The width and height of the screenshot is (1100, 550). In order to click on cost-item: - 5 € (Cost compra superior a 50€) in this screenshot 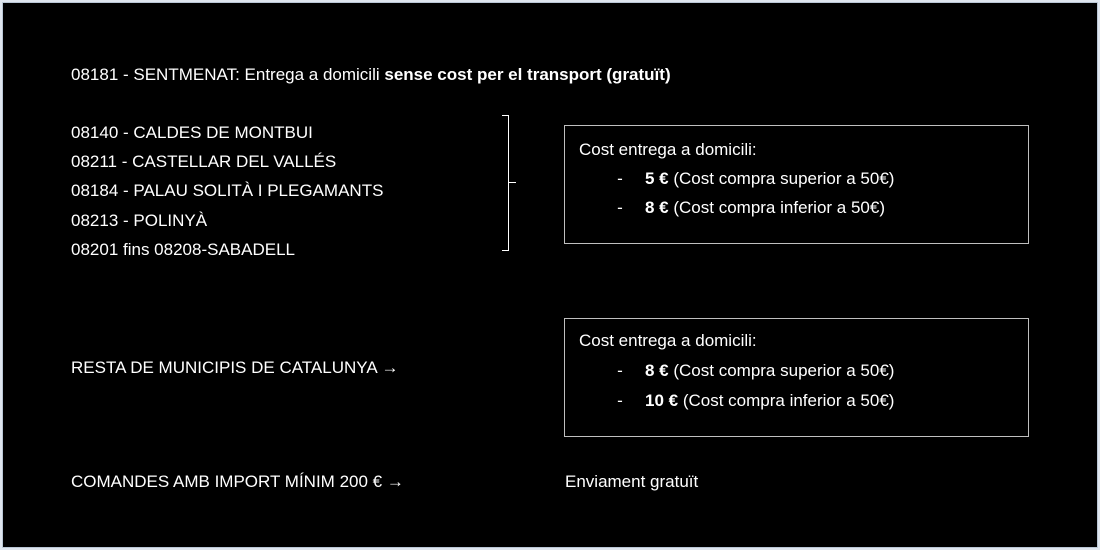, I will do `click(744, 179)`.